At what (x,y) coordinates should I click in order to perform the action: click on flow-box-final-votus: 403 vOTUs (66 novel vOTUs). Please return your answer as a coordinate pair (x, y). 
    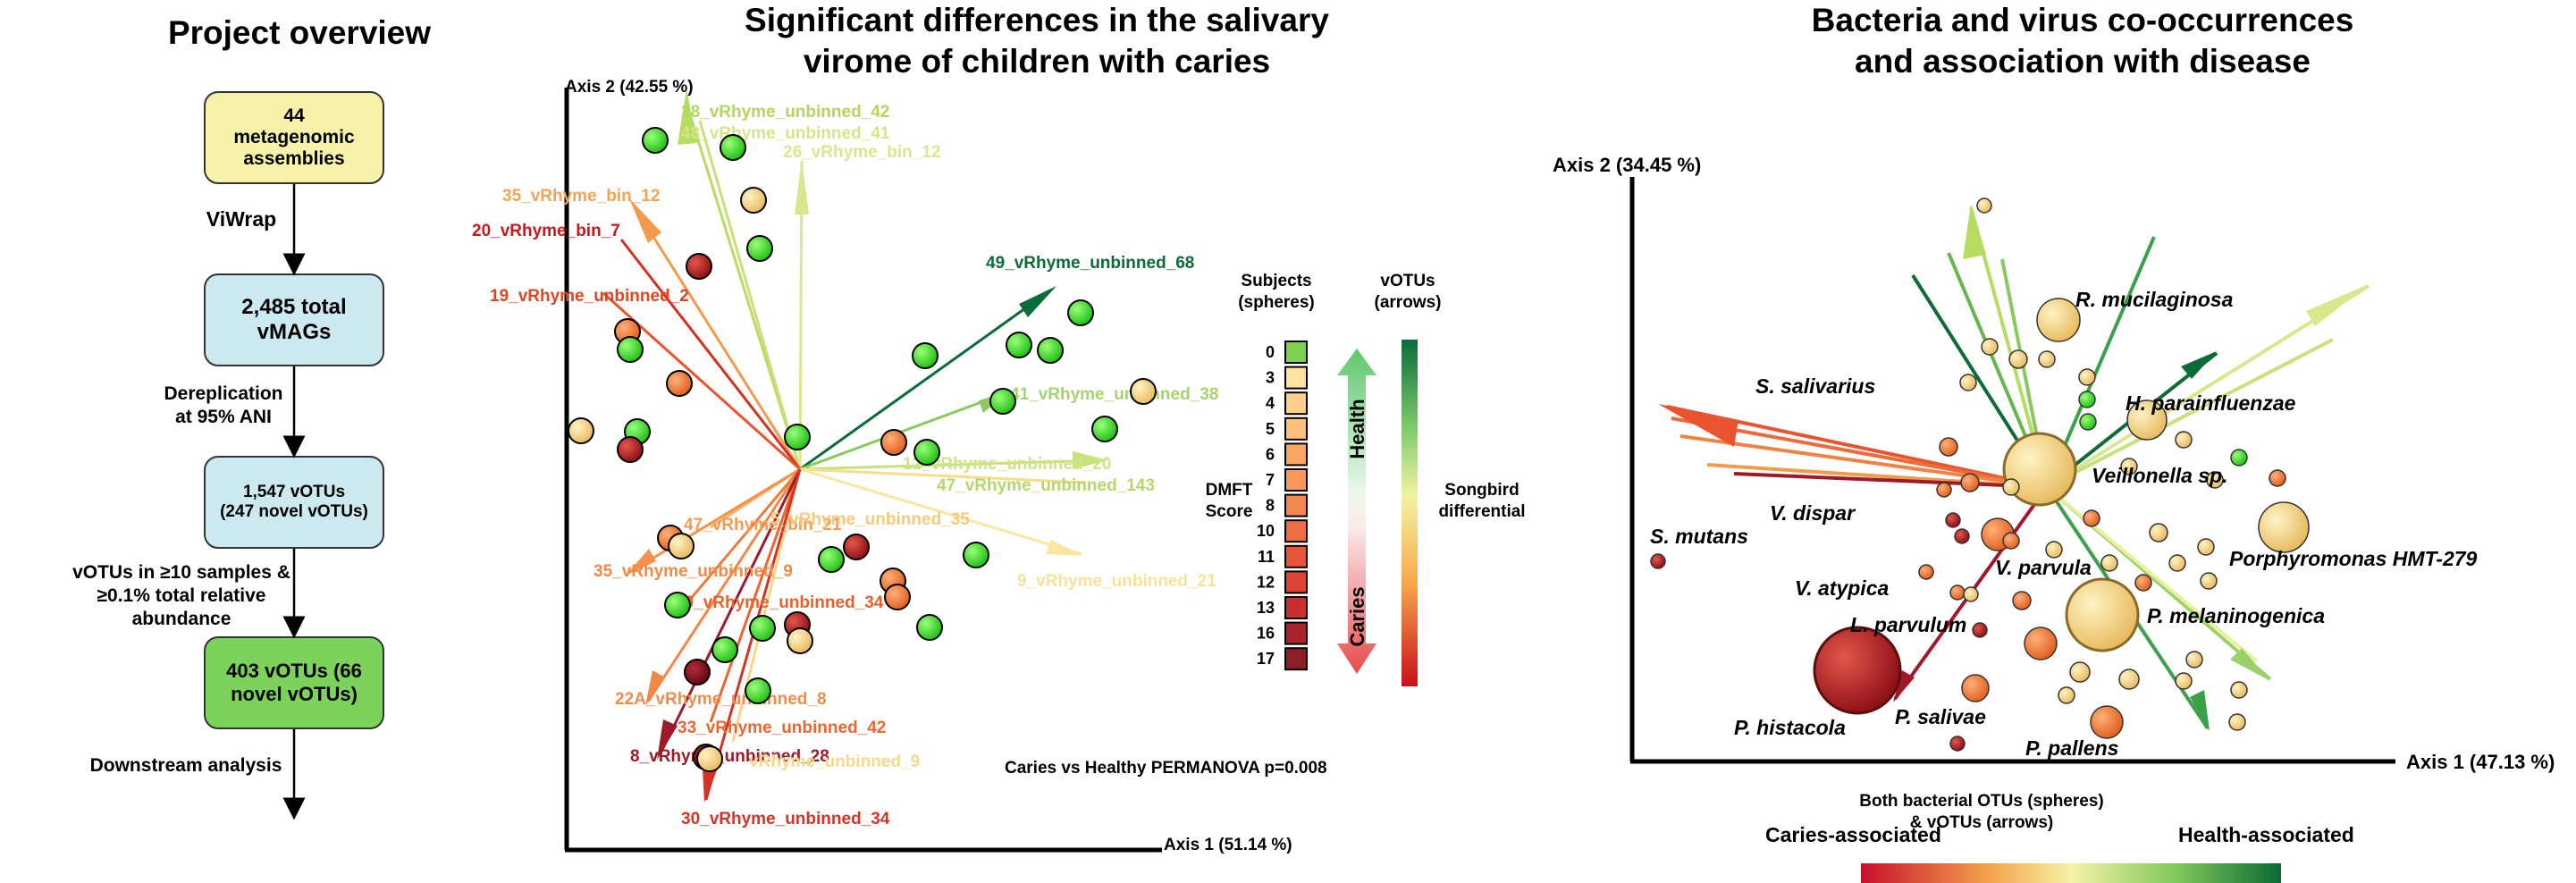
    Looking at the image, I should click on (294, 682).